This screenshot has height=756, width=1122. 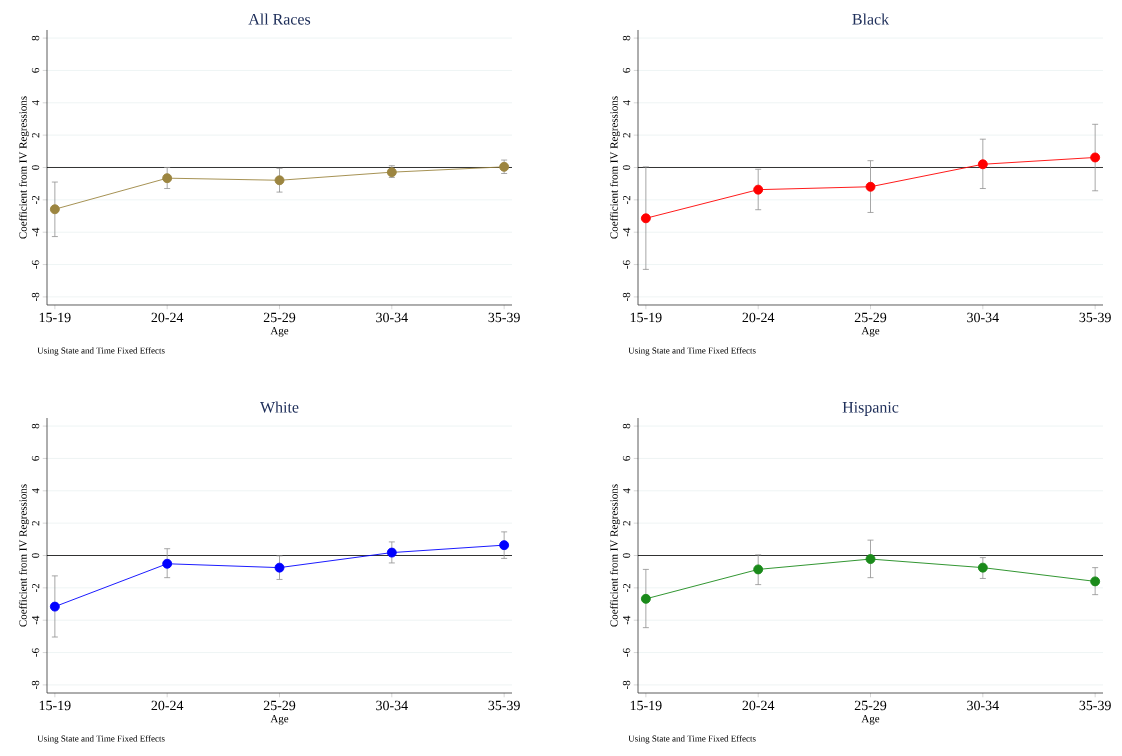 I want to click on chart-title: White, so click(x=279, y=407).